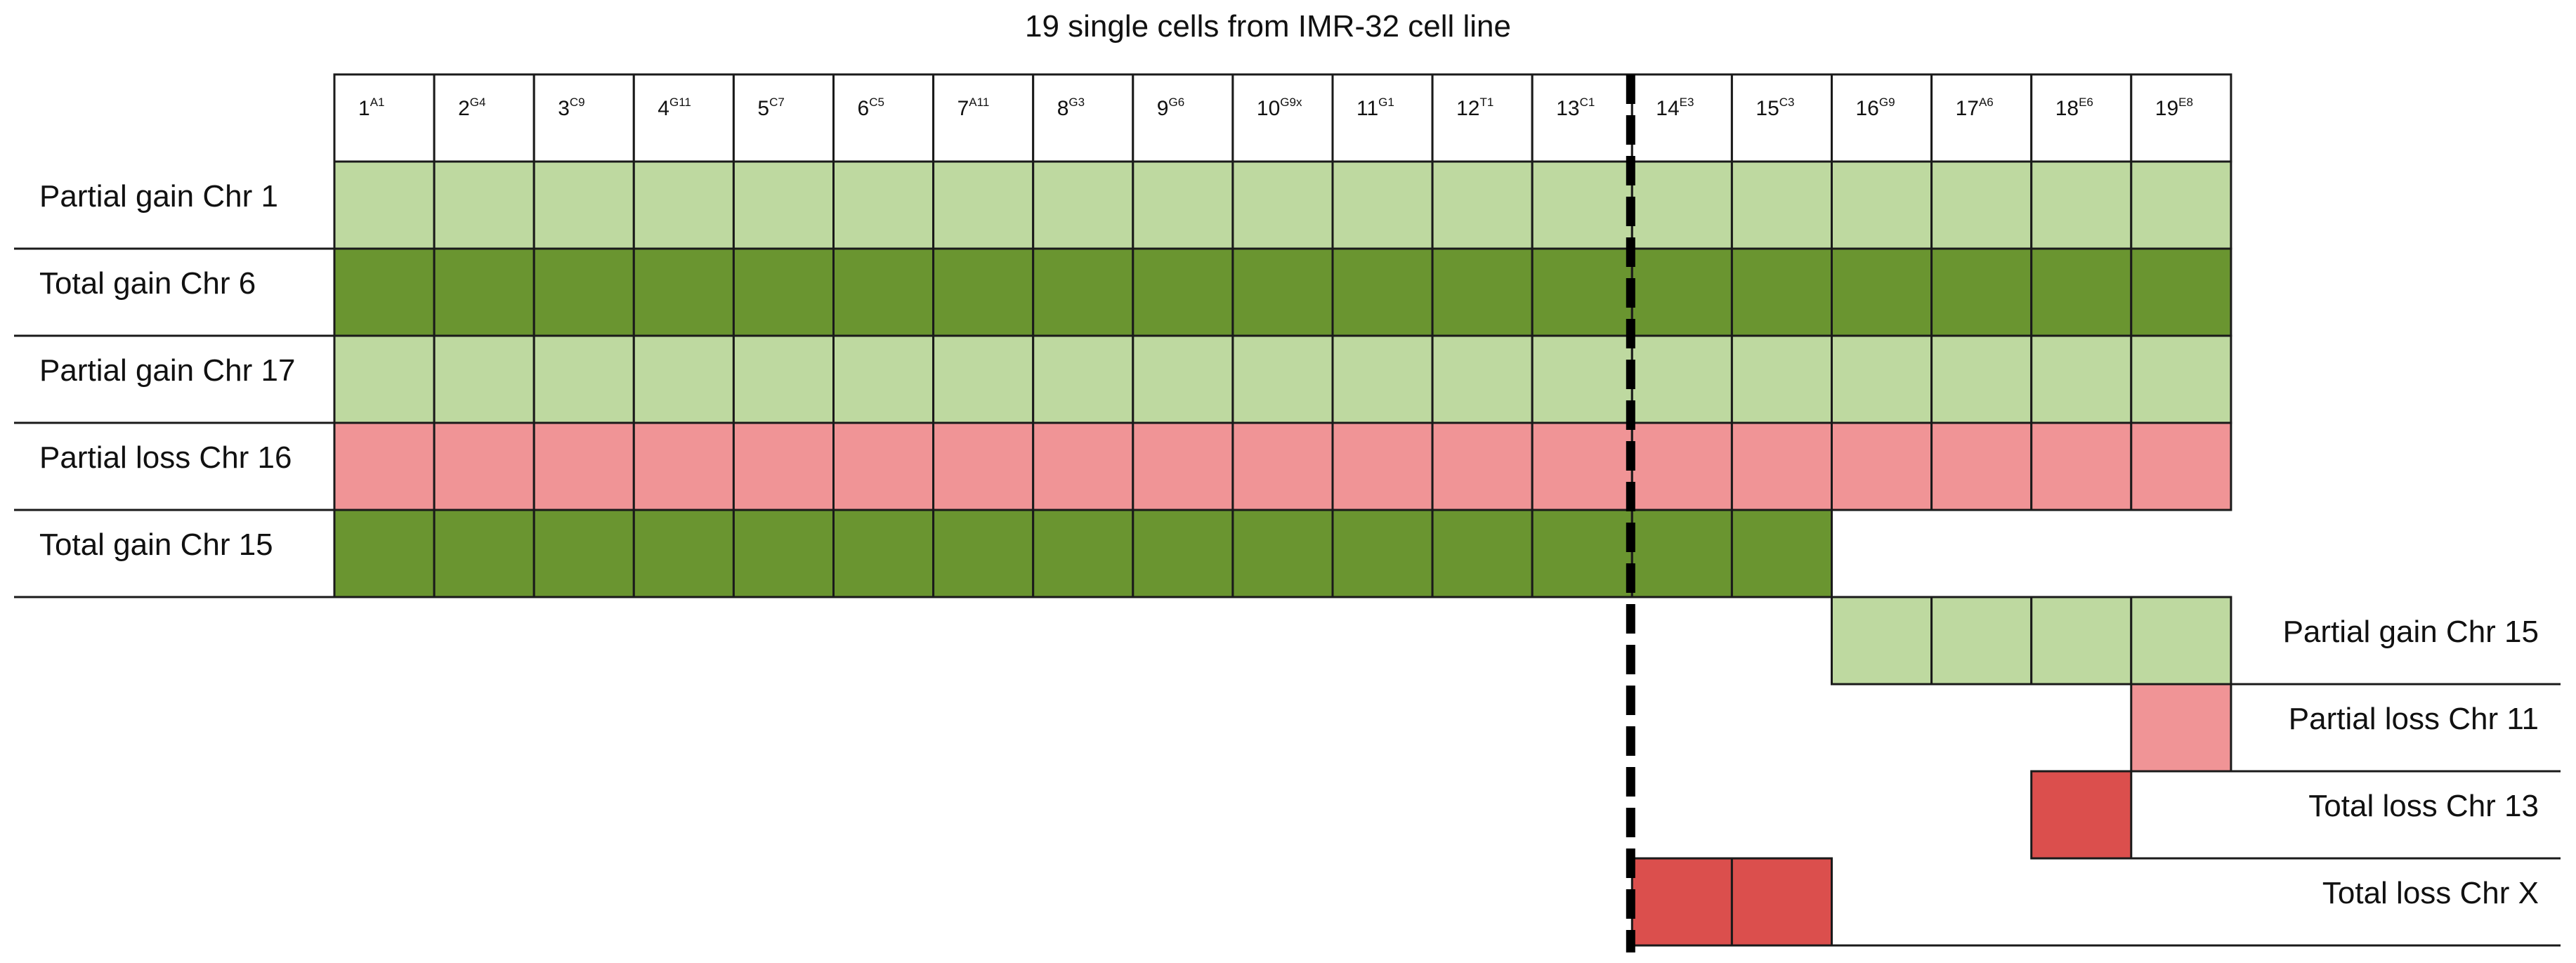 The width and height of the screenshot is (2576, 963). I want to click on row-label: Partial loss Chr 16, so click(165, 458).